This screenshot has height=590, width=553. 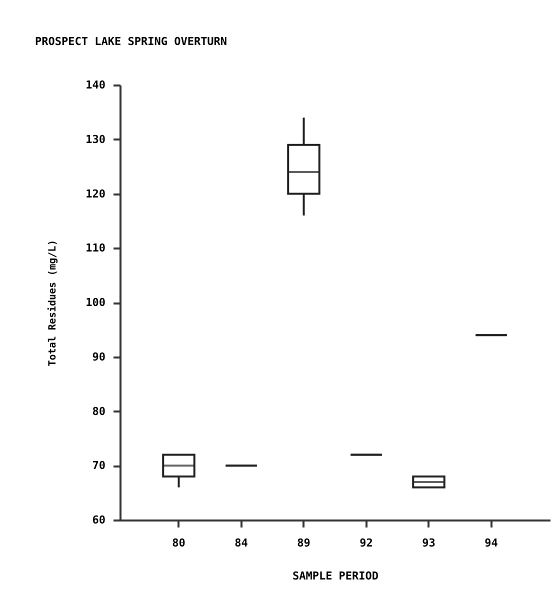 What do you see at coordinates (131, 41) in the screenshot?
I see `chart-title: PROSPECT LAKE SPRING OVERTURN` at bounding box center [131, 41].